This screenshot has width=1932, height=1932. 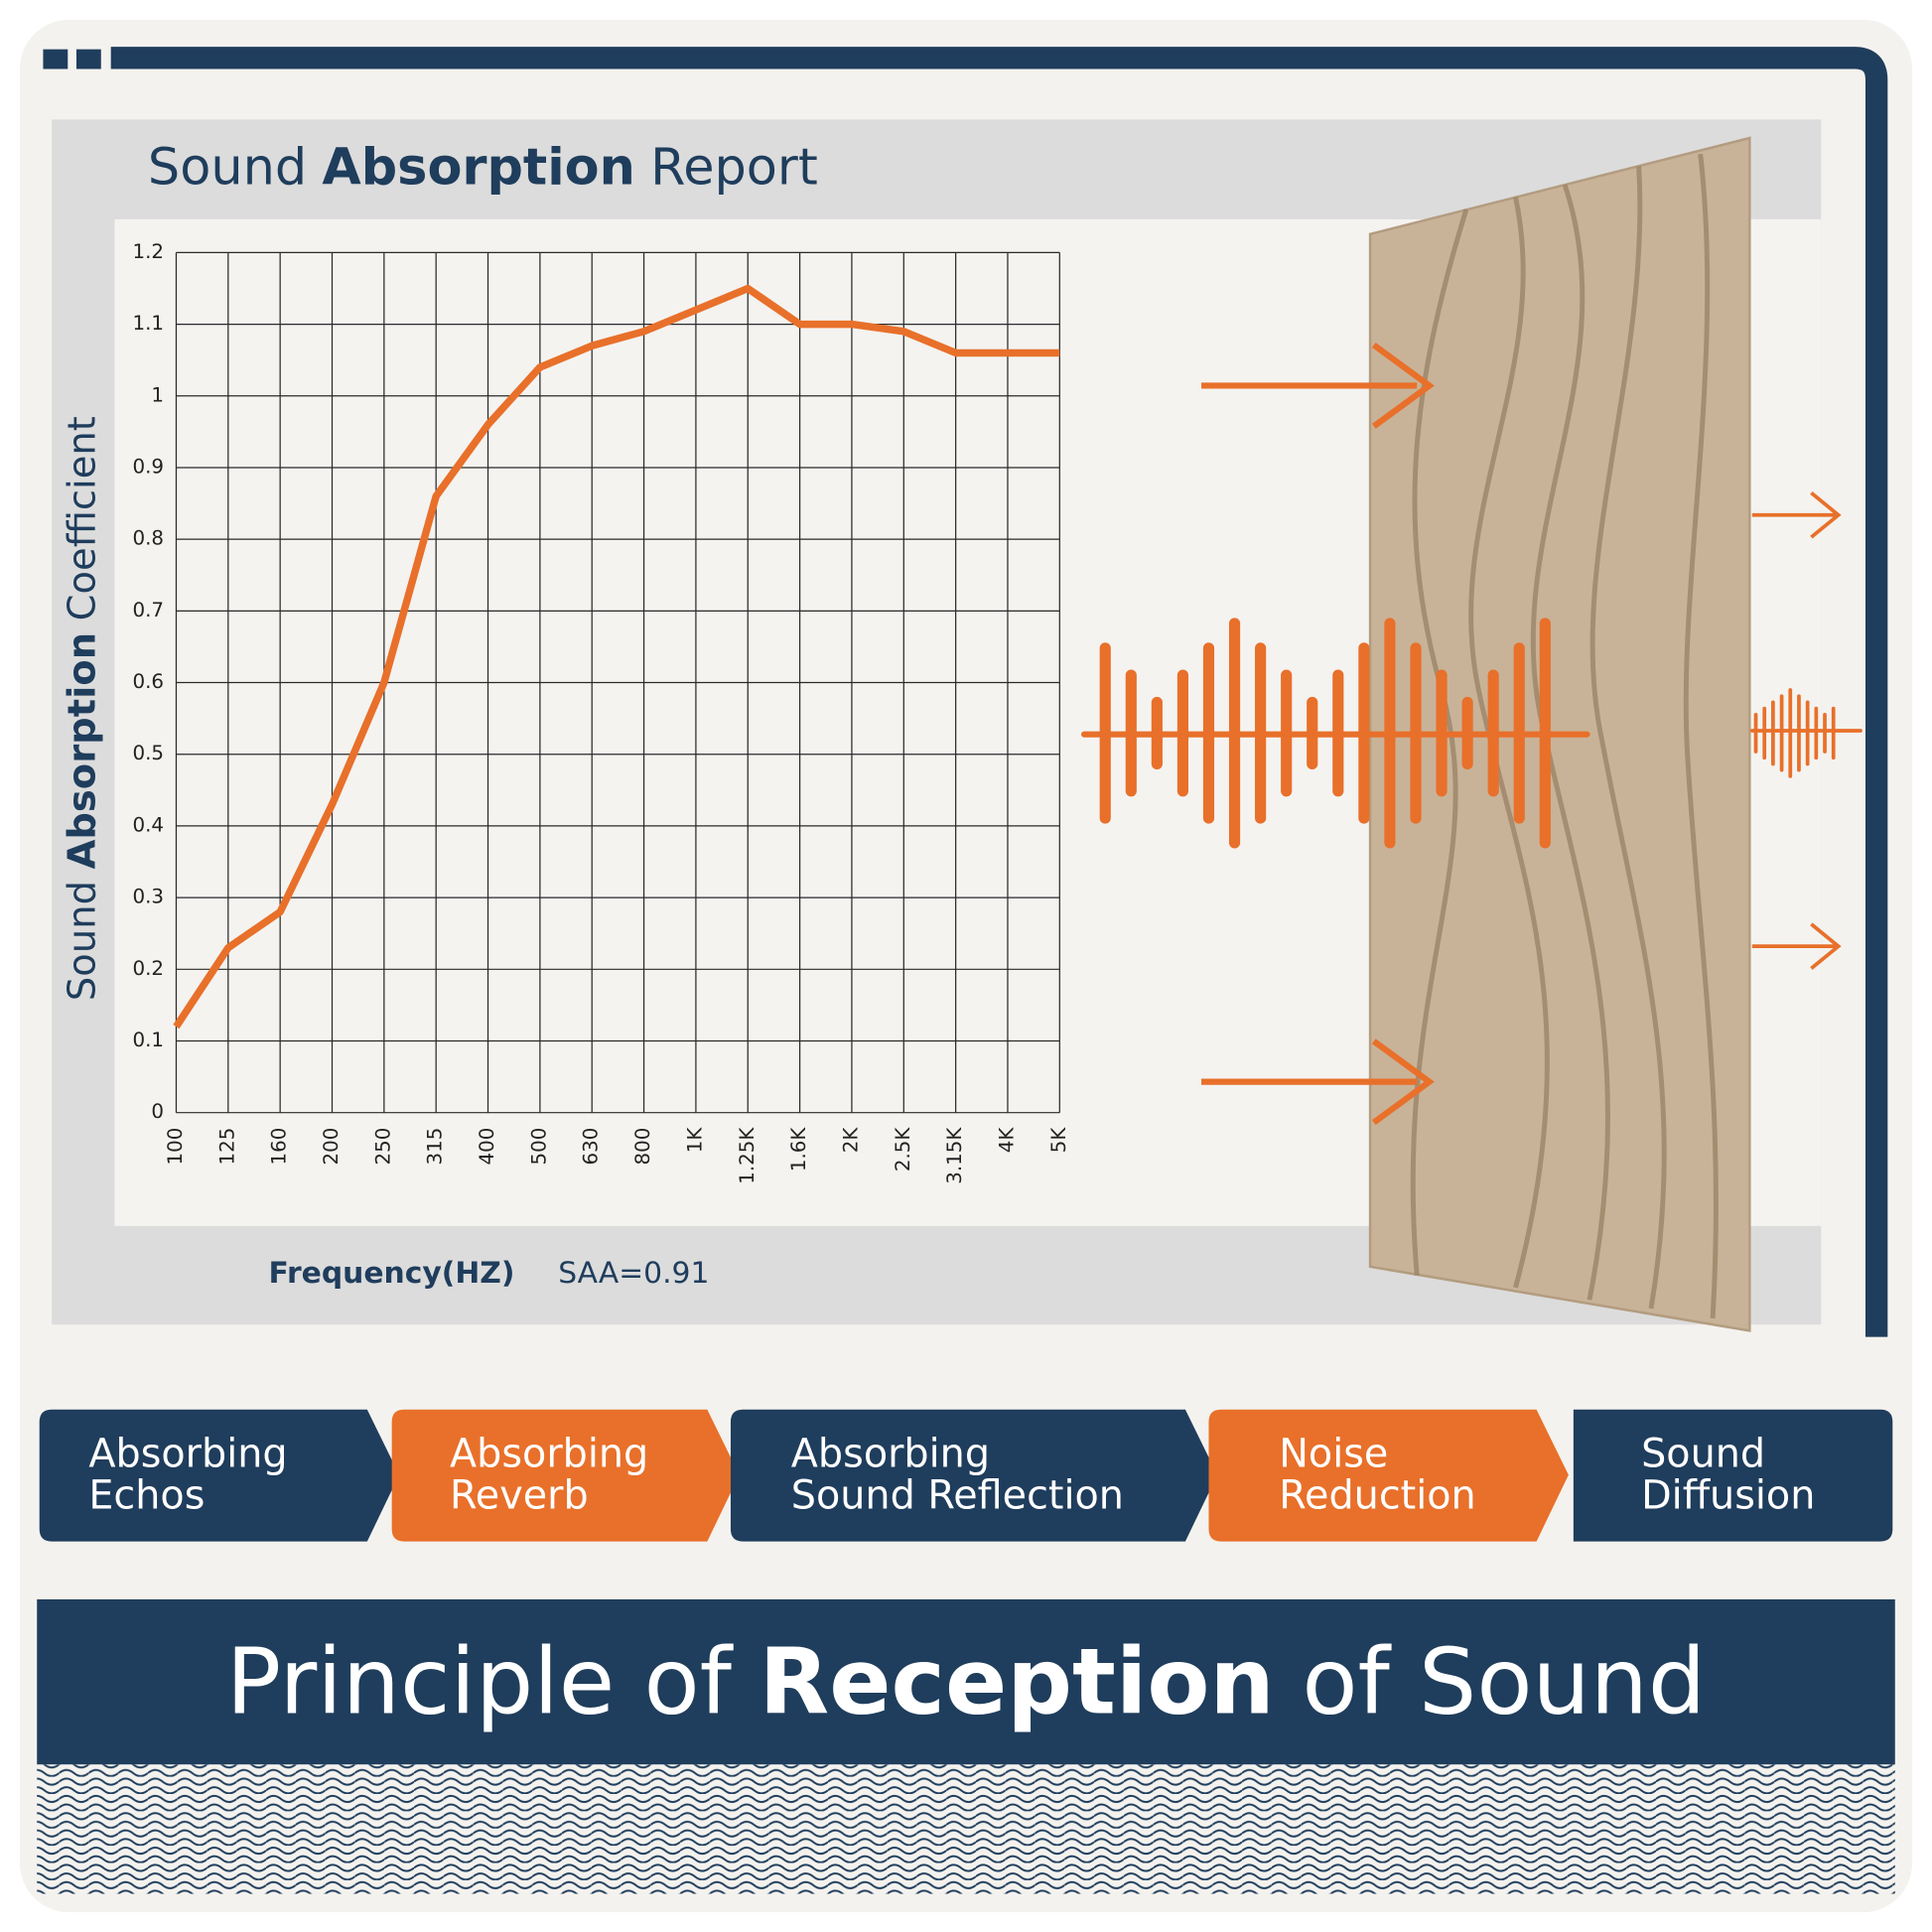 I want to click on x-tick-label: 1.25K, so click(x=748, y=1156).